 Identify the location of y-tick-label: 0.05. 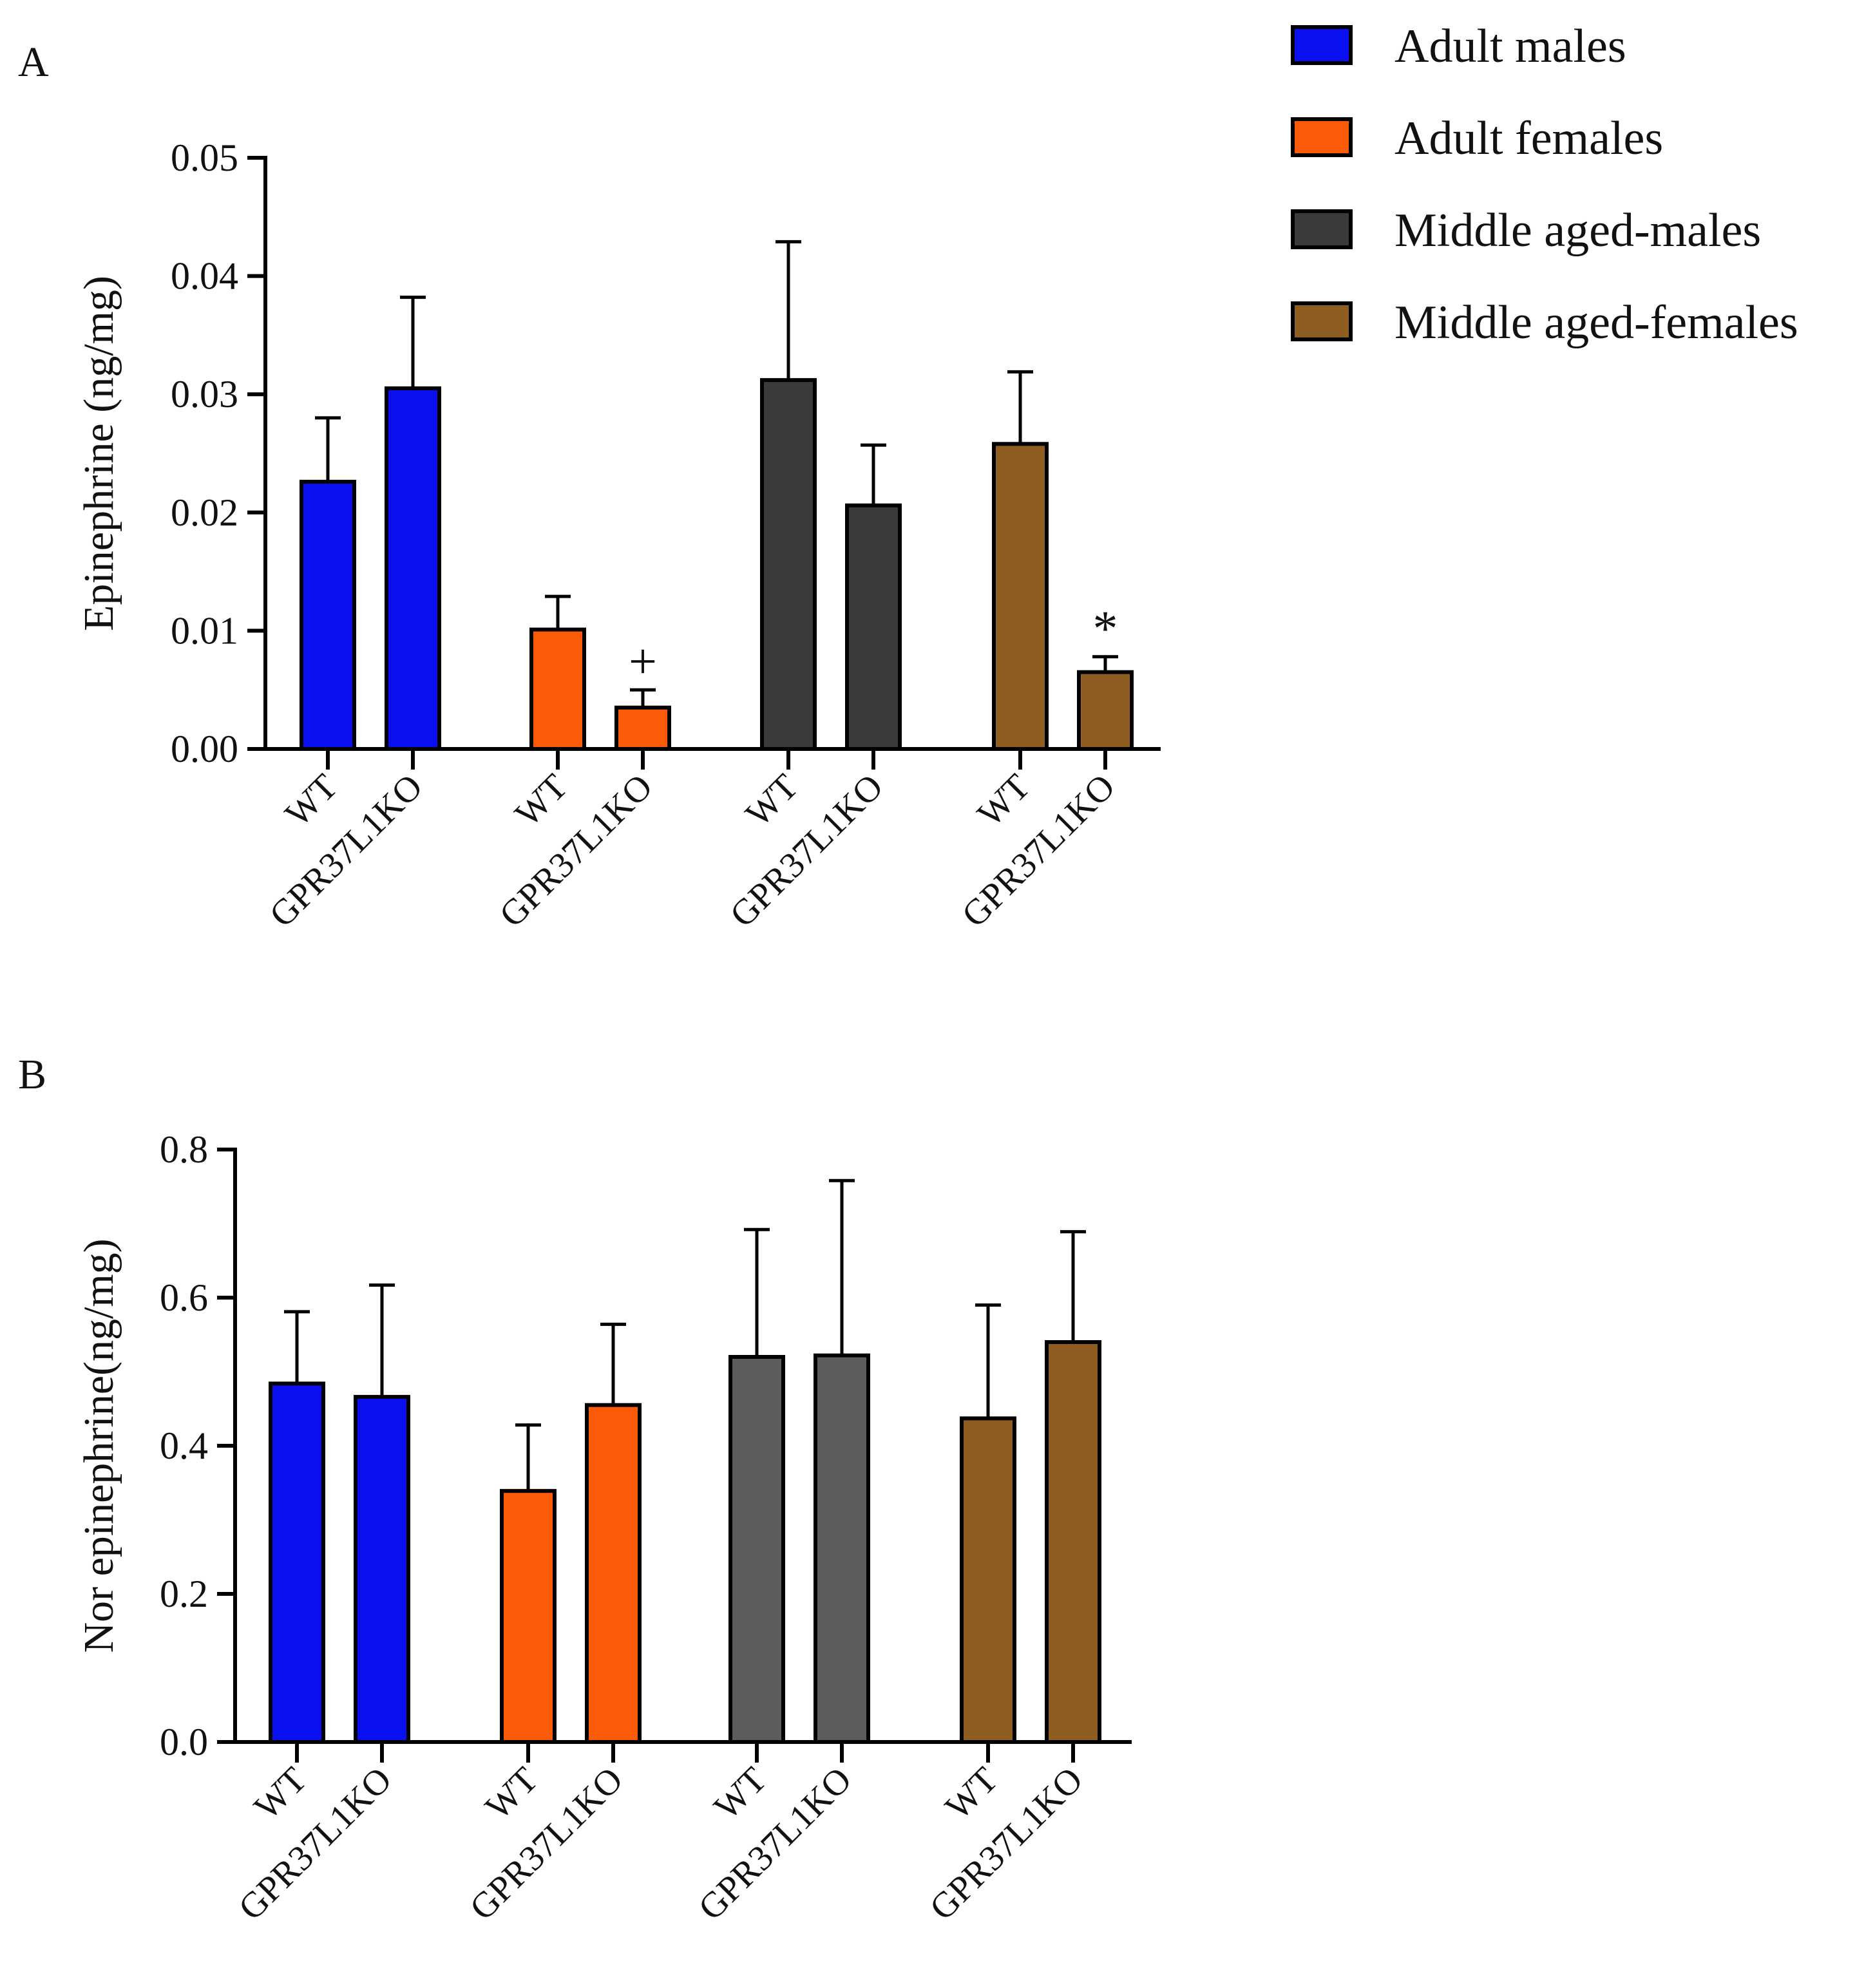
(204, 158).